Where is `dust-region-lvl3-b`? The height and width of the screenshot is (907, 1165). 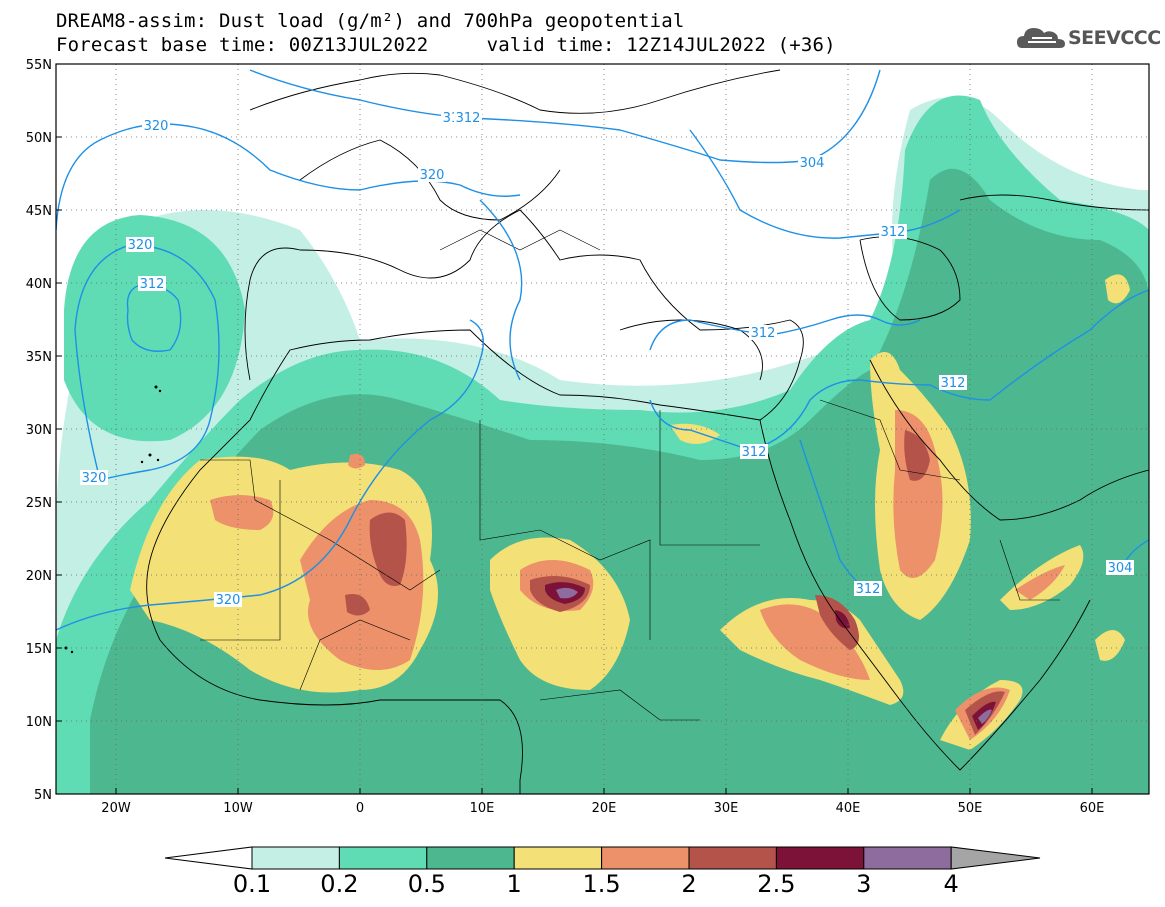 dust-region-lvl3-b is located at coordinates (1044, 476).